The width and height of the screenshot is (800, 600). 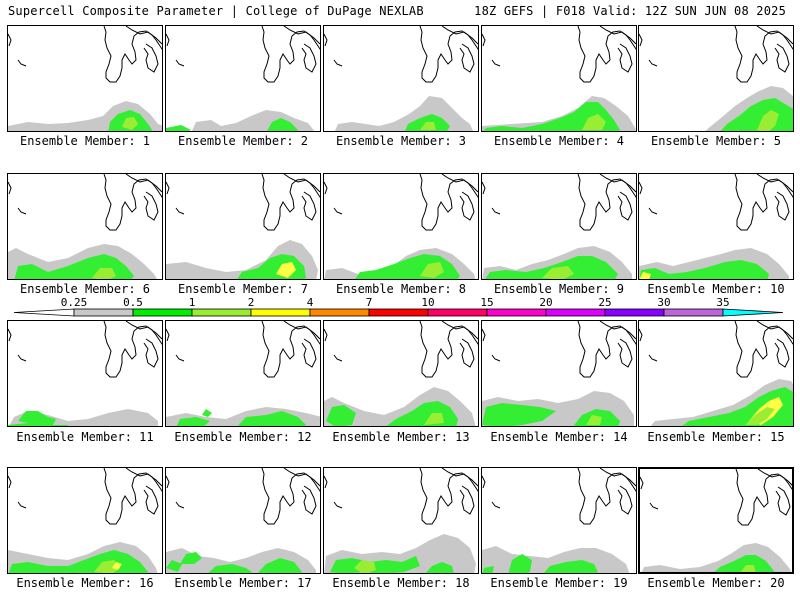 What do you see at coordinates (133, 302) in the screenshot?
I see `legend-tick-label: 0.5` at bounding box center [133, 302].